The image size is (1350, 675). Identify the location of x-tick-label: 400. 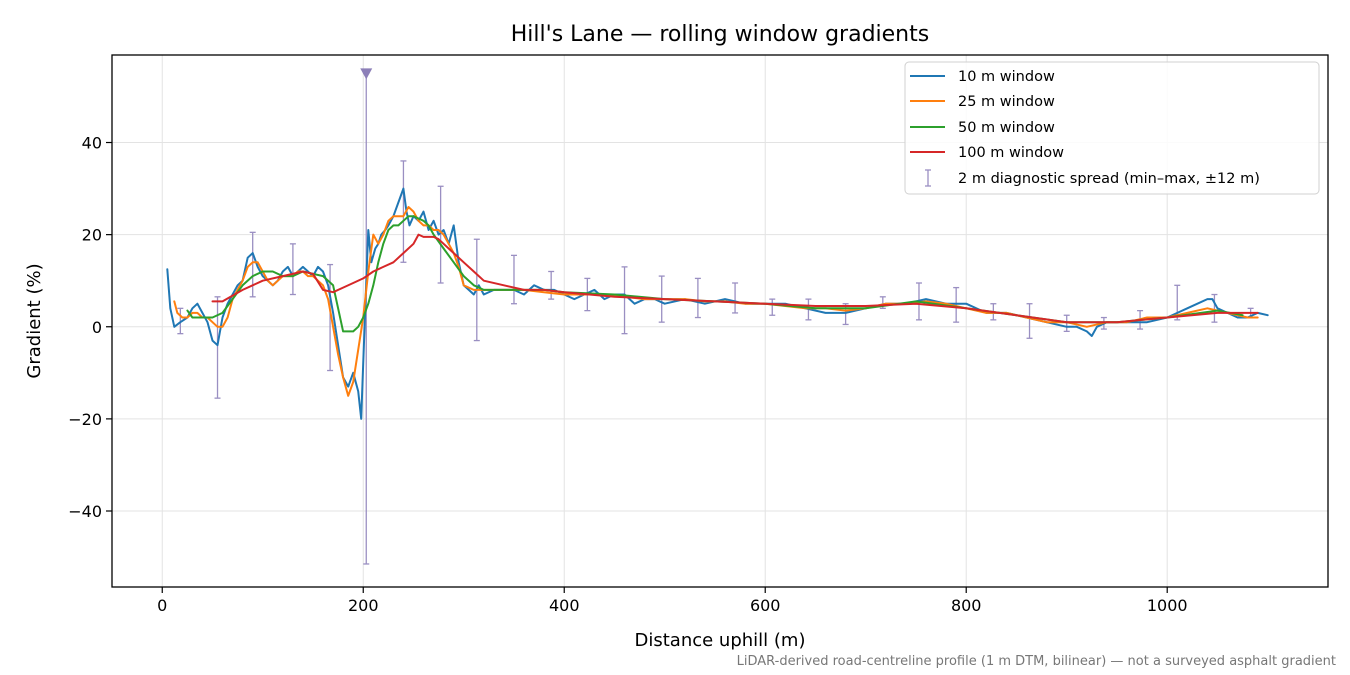
(564, 605).